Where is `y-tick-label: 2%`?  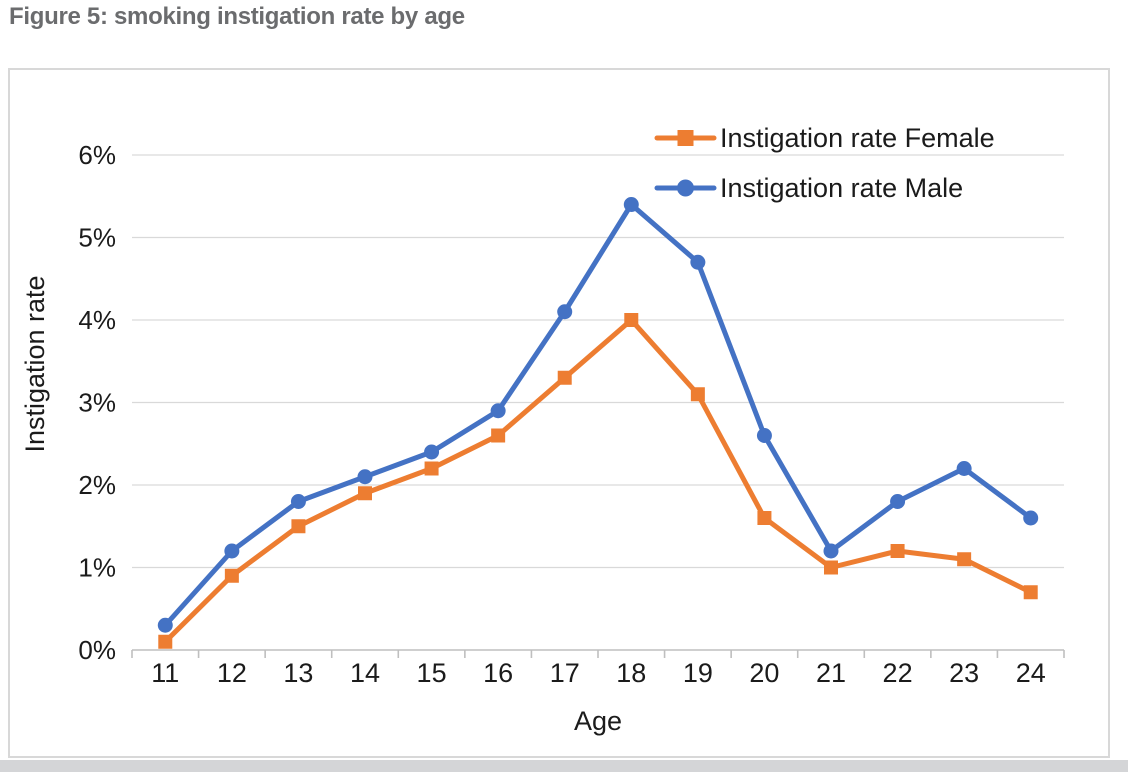
y-tick-label: 2% is located at coordinates (97, 485).